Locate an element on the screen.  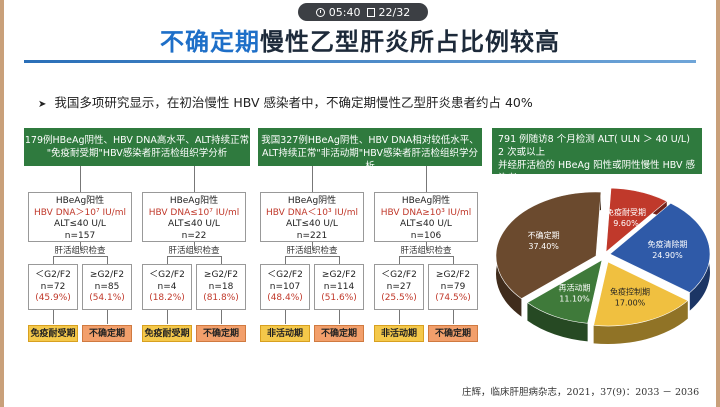
sub-count: n=85 is located at coordinates (107, 286).